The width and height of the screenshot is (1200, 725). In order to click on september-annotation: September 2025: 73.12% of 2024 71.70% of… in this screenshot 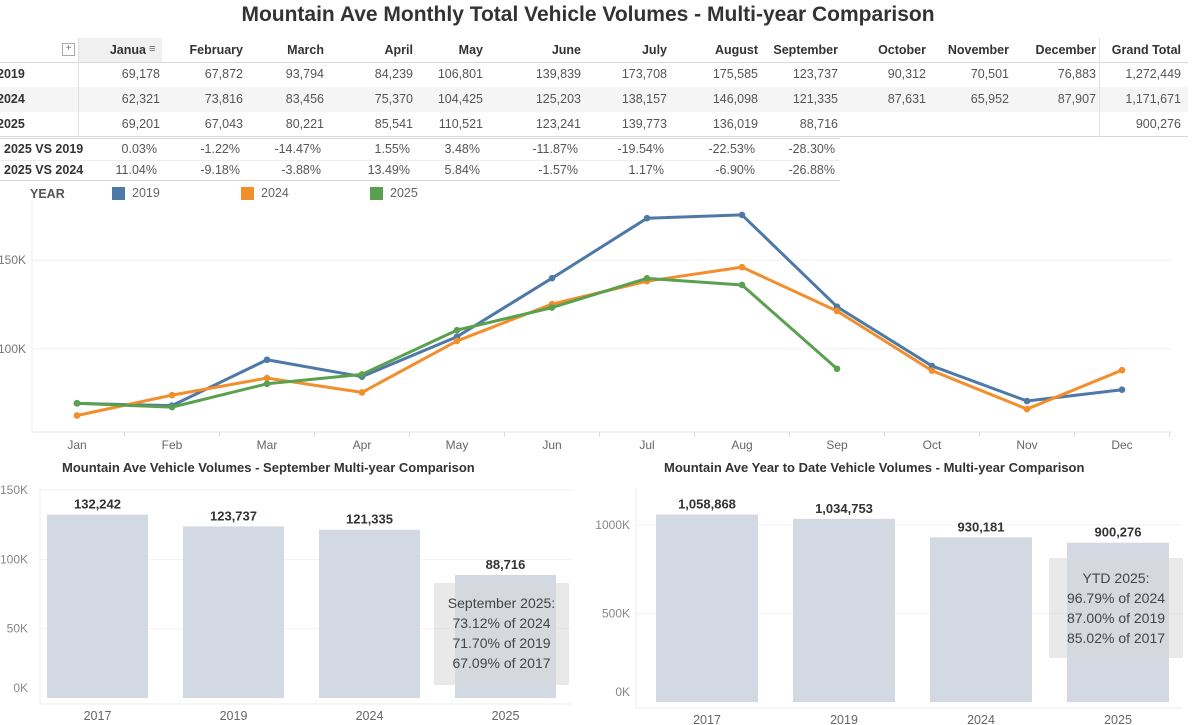, I will do `click(501, 634)`.